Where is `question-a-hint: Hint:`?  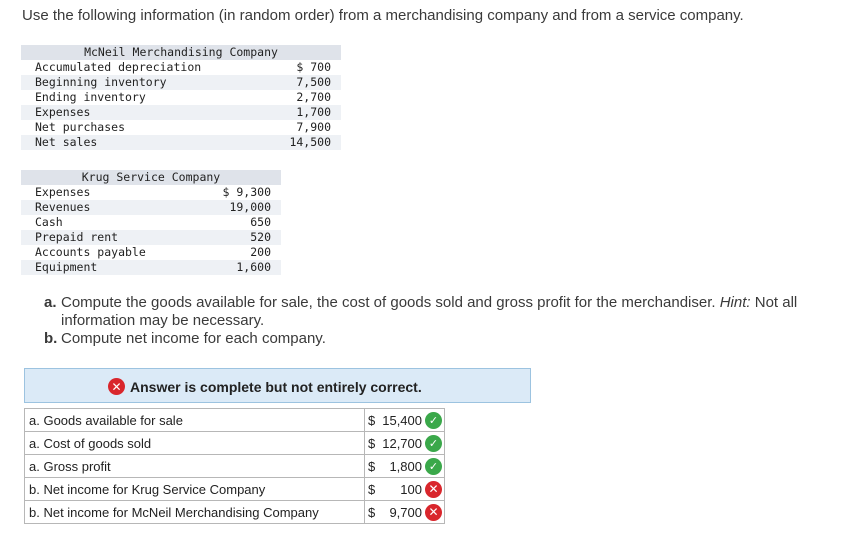 question-a-hint: Hint: is located at coordinates (735, 302).